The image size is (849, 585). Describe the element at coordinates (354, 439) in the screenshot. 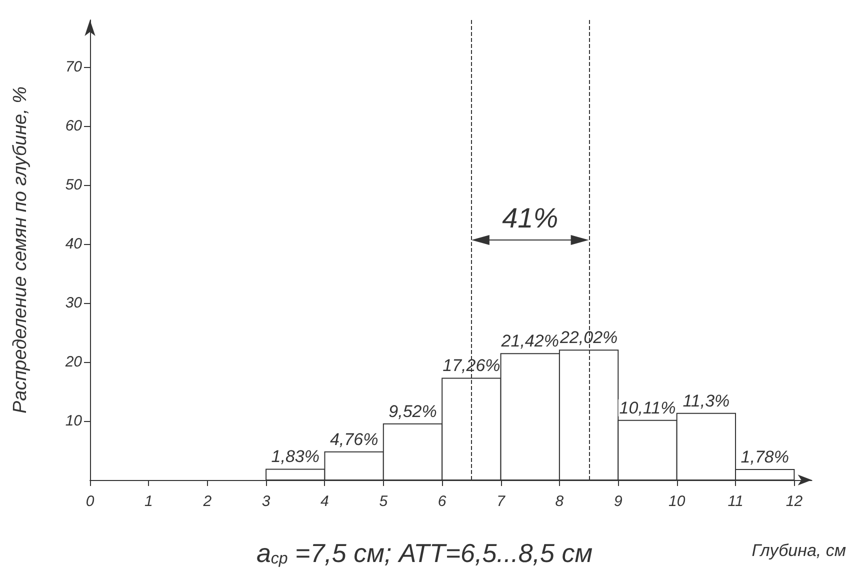

I see `data-label: 4,76%` at that location.